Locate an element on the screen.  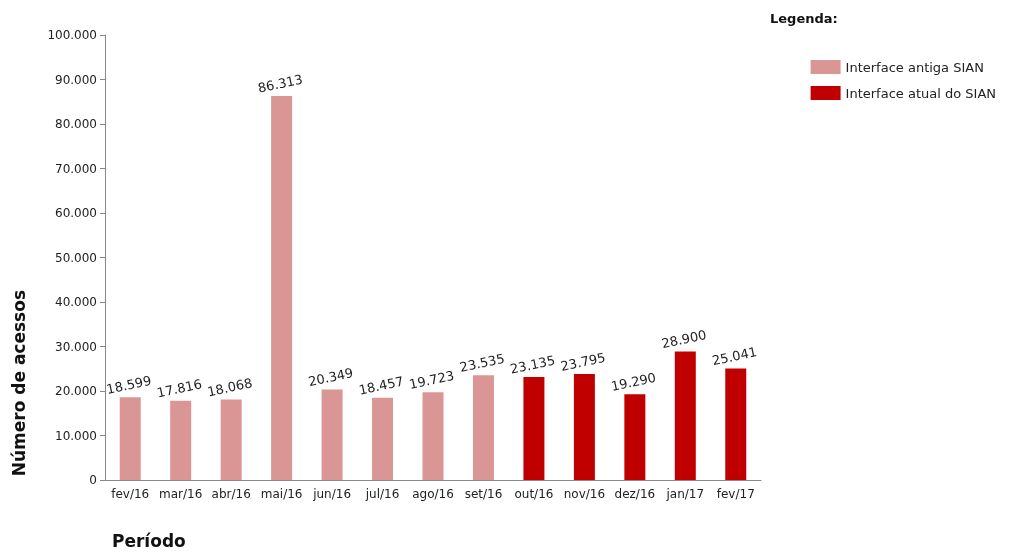
x-tick-label: fev/16 is located at coordinates (130, 494).